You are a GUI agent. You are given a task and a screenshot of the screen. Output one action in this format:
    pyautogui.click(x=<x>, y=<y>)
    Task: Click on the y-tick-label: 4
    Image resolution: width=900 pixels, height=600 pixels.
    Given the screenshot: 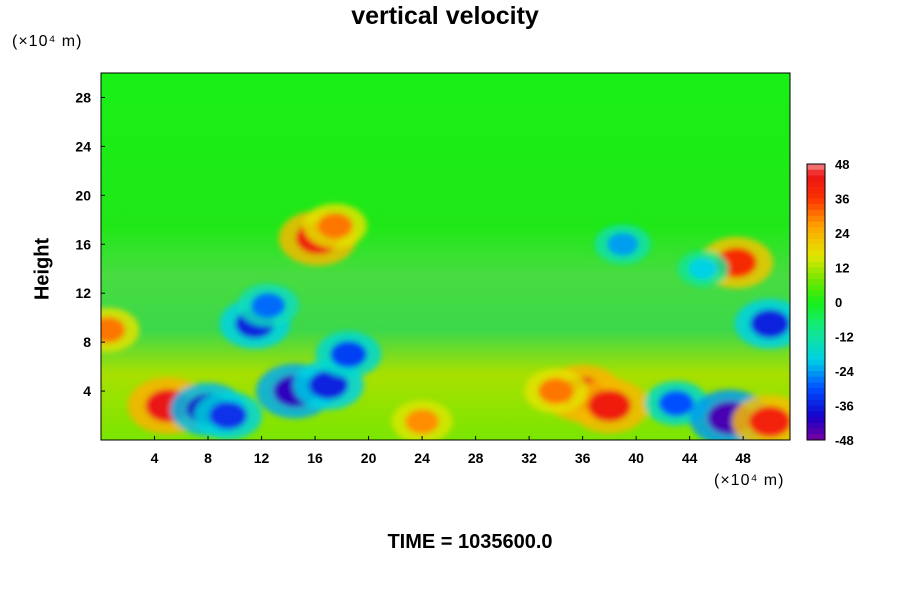 What is the action you would take?
    pyautogui.click(x=87, y=391)
    